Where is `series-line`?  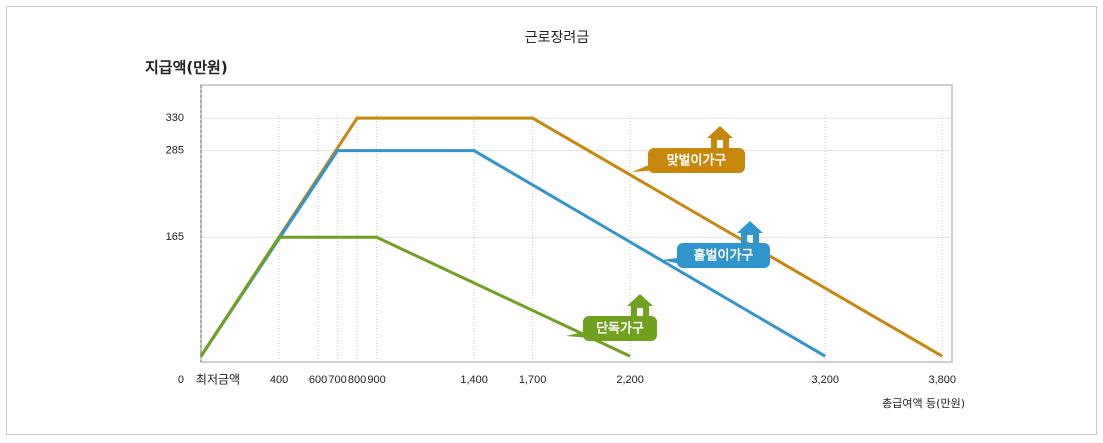
series-line is located at coordinates (415, 296).